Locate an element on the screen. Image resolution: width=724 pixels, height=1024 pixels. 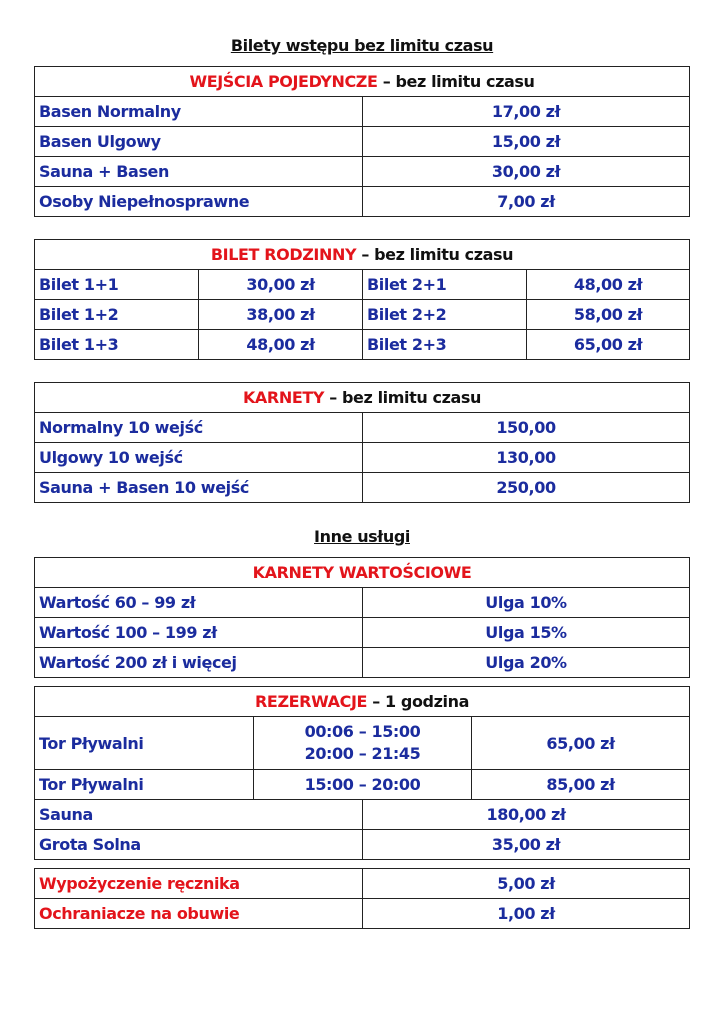
row-price: Ulga 10% is located at coordinates (526, 602).